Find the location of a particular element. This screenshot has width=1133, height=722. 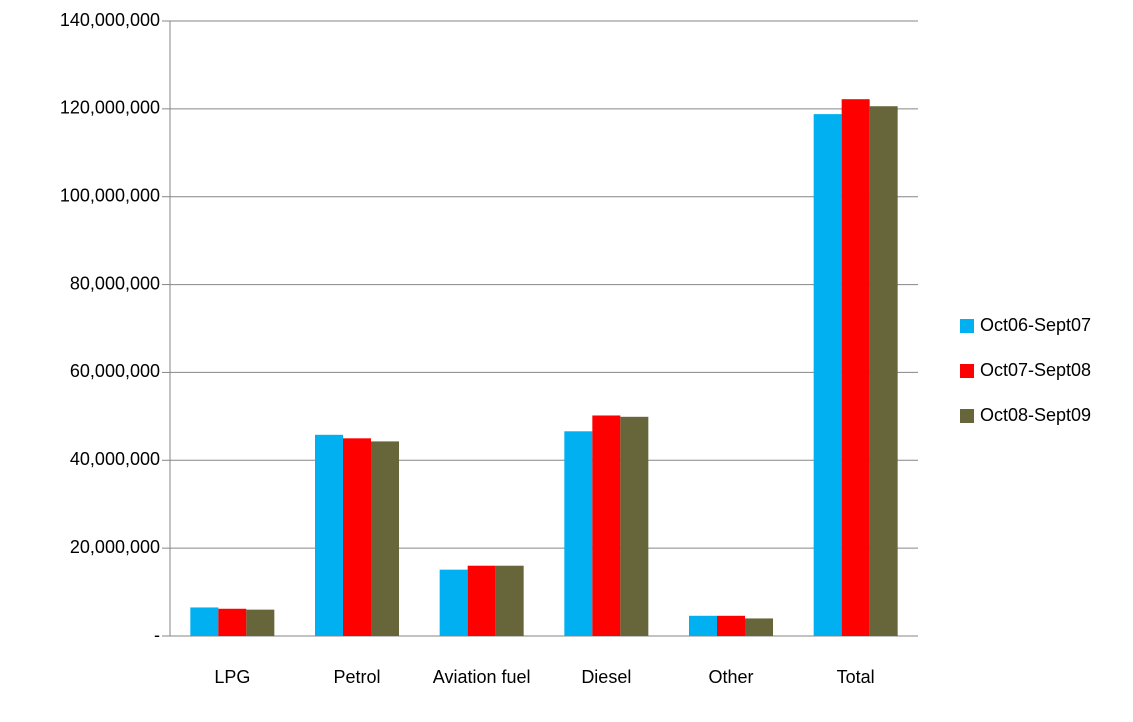

x-tick-label: Total is located at coordinates (855, 677).